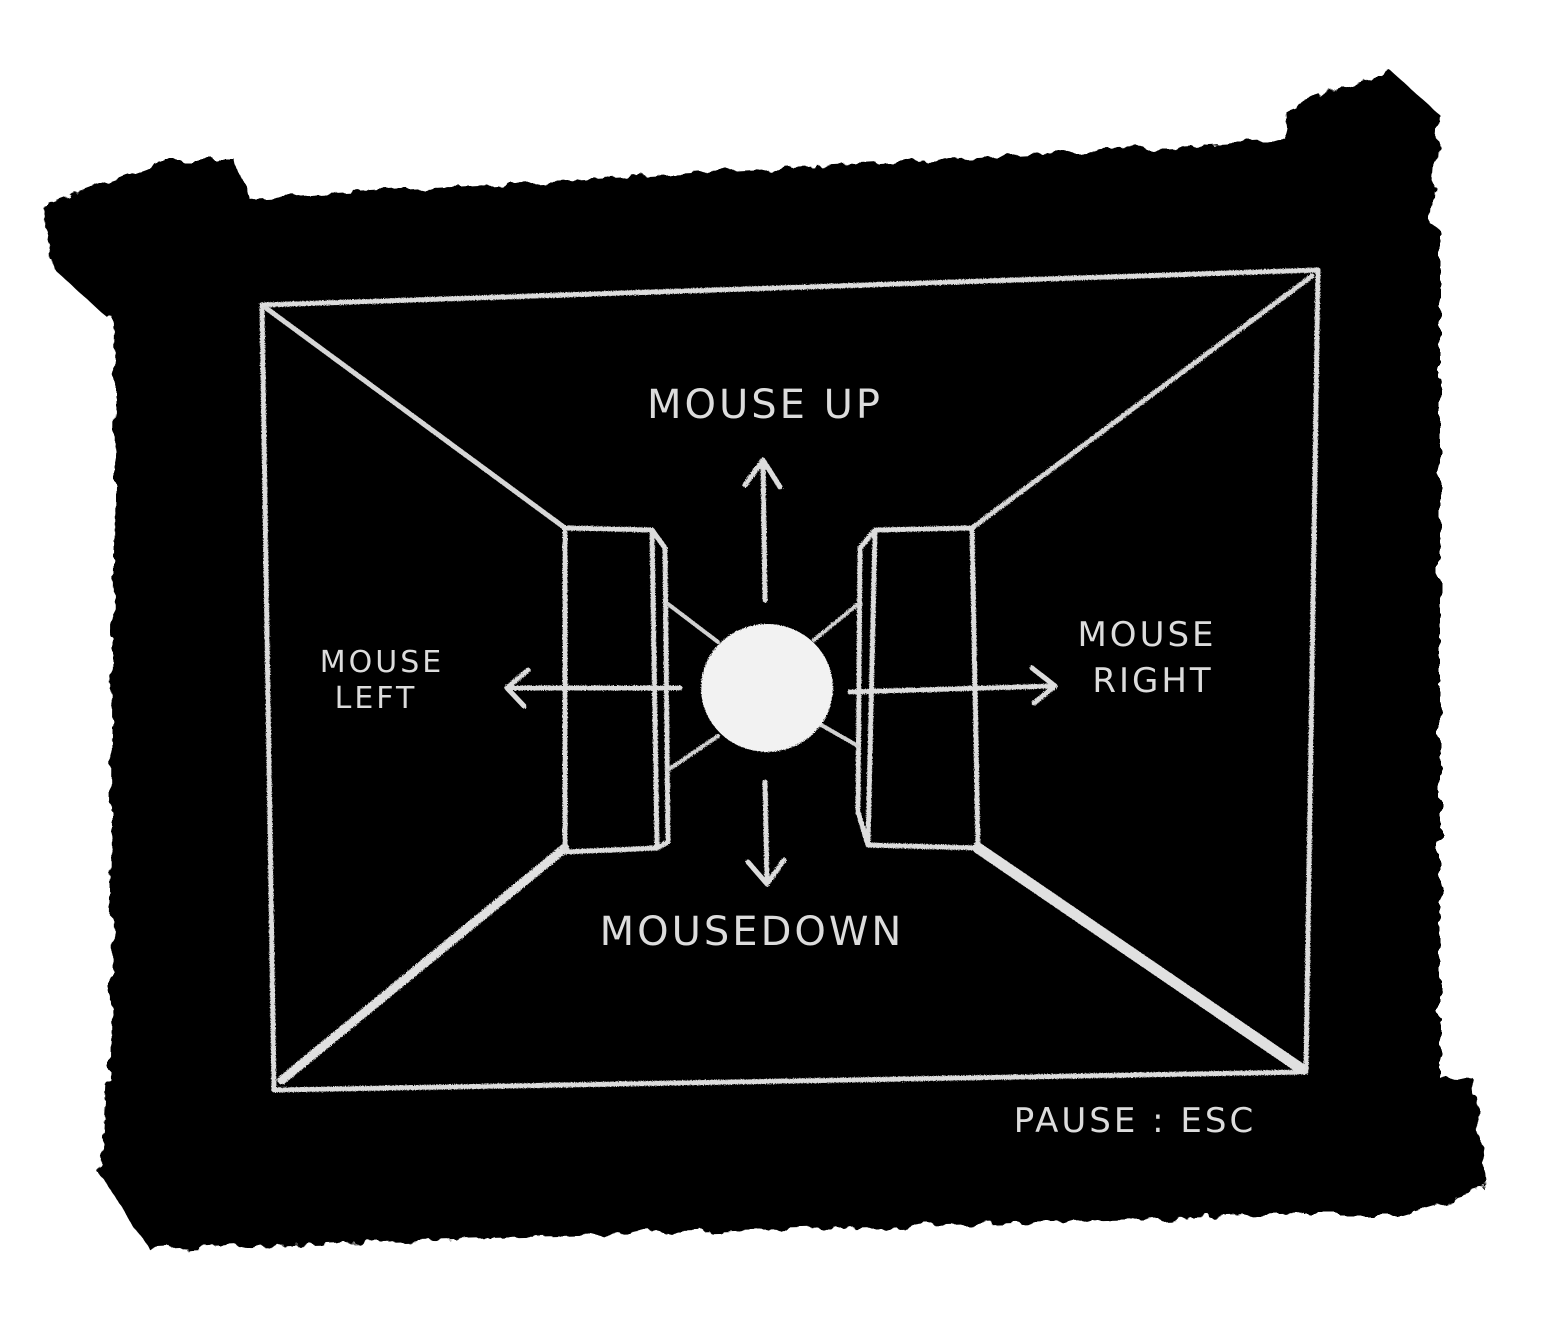 This screenshot has width=1551, height=1318. What do you see at coordinates (762, 530) in the screenshot?
I see `arrow-up-icon` at bounding box center [762, 530].